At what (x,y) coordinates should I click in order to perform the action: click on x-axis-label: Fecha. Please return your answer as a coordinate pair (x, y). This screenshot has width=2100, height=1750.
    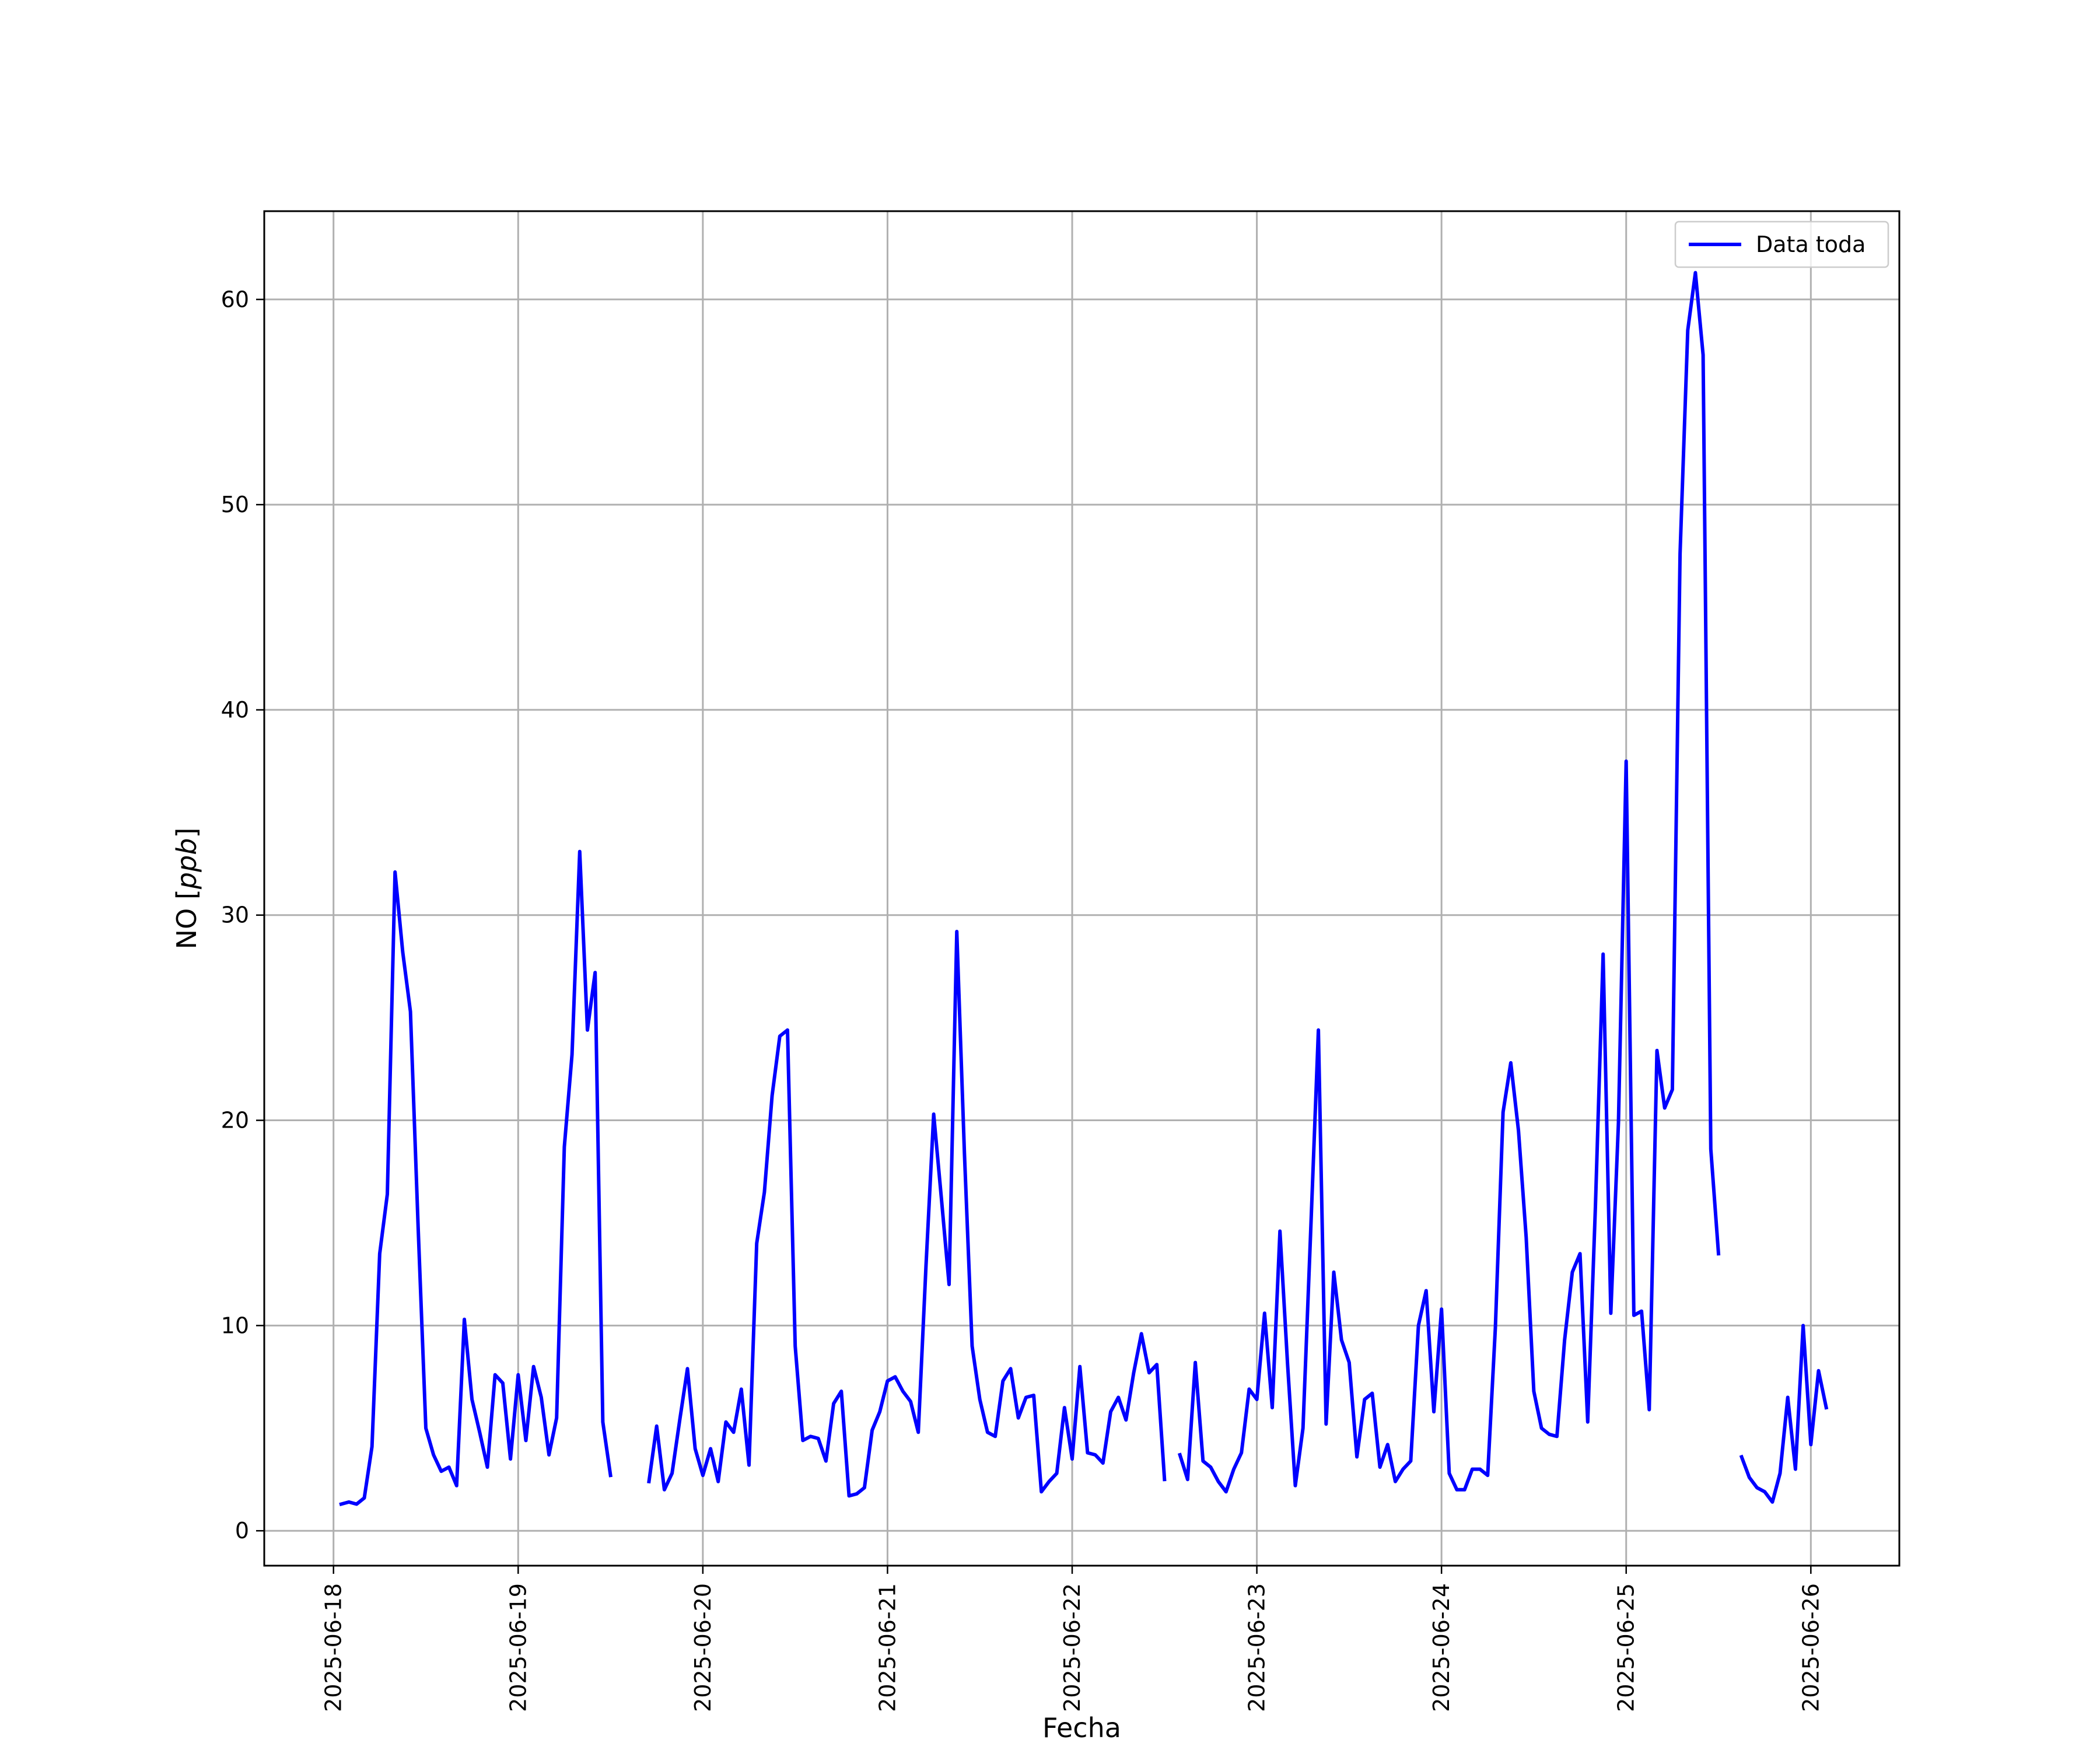
    Looking at the image, I should click on (1081, 1728).